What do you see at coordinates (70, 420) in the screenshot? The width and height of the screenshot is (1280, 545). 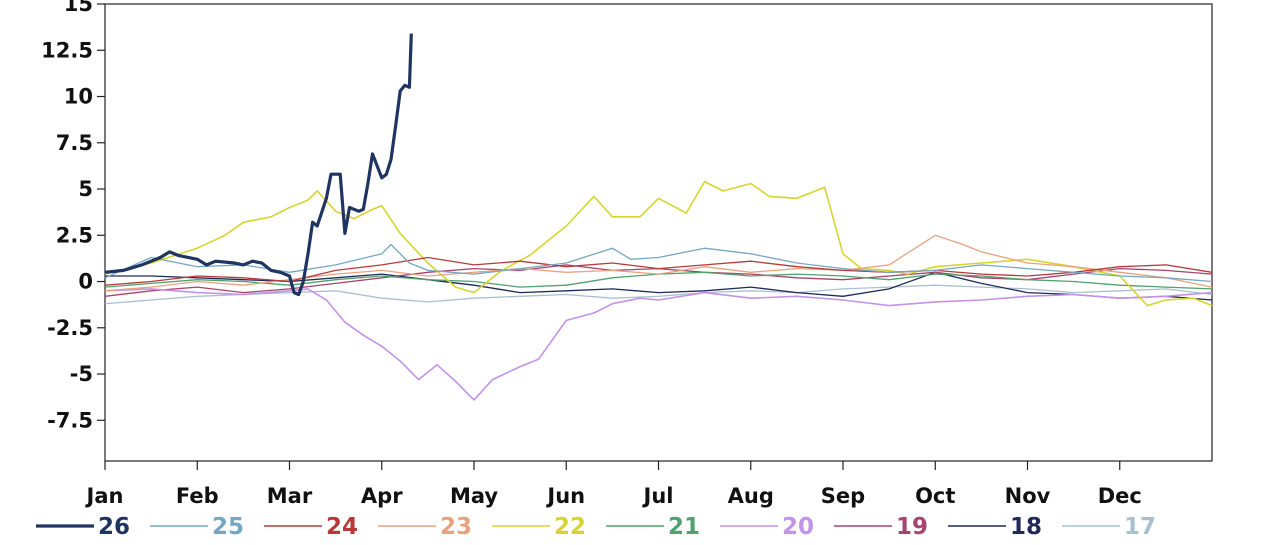 I see `y-tick-label: -7.5` at bounding box center [70, 420].